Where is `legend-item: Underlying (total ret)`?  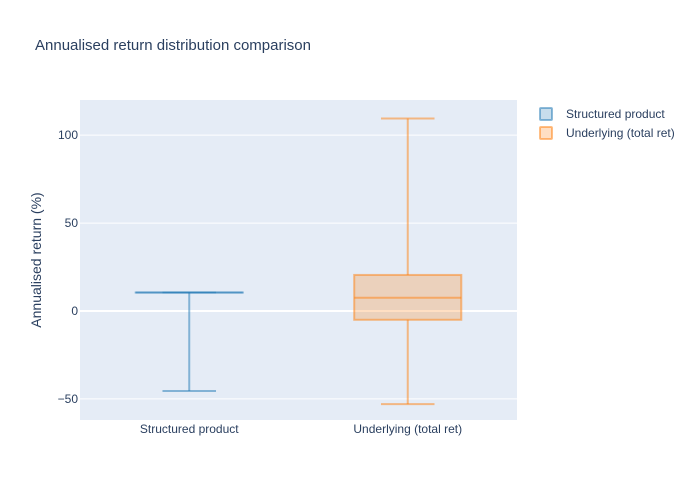
legend-item: Underlying (total ret) is located at coordinates (607, 133).